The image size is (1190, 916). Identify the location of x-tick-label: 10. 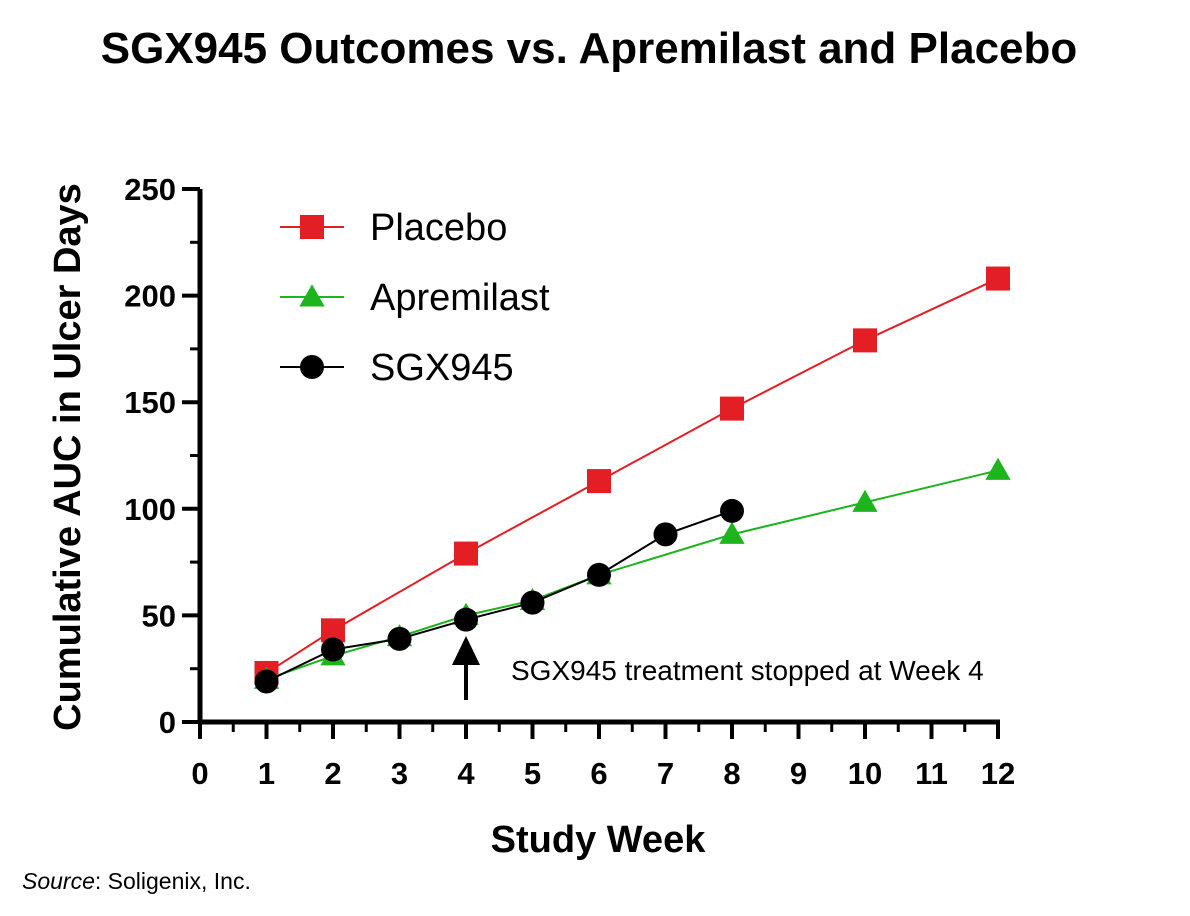
(865, 773).